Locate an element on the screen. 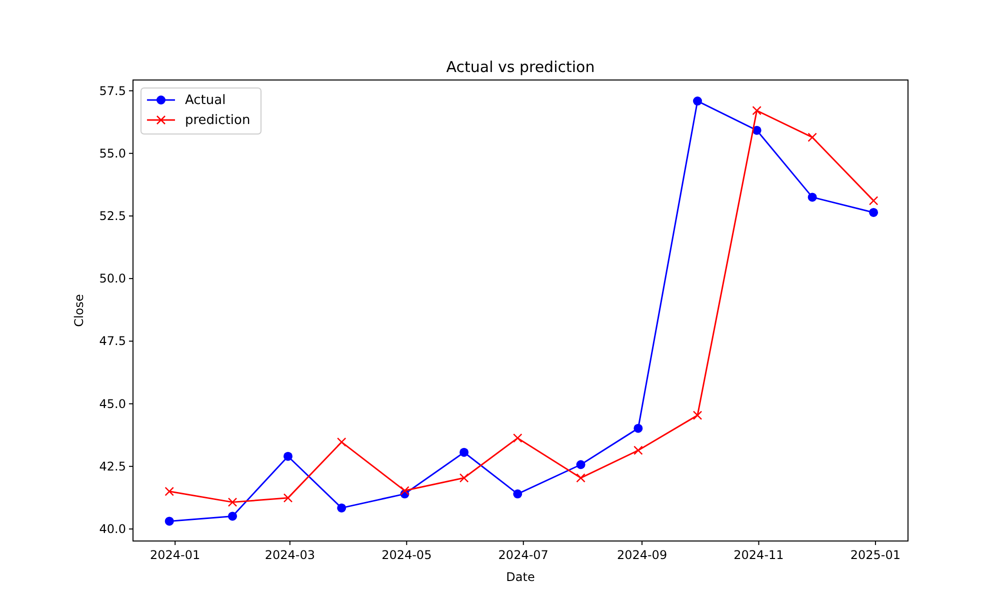  x-tick-label: 2024-09 is located at coordinates (642, 555).